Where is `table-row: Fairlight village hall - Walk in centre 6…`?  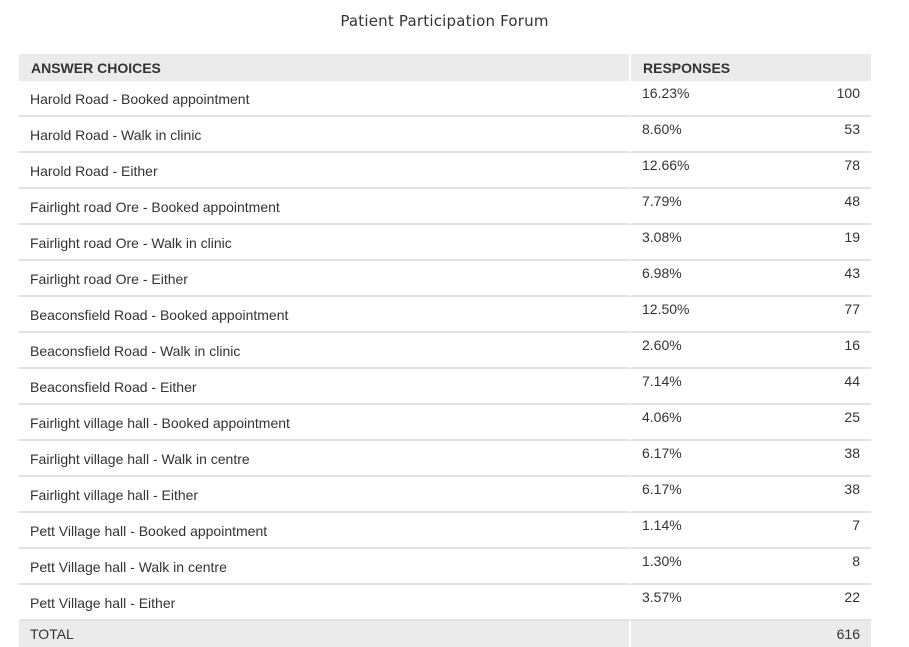
table-row: Fairlight village hall - Walk in centre 6… is located at coordinates (445, 459).